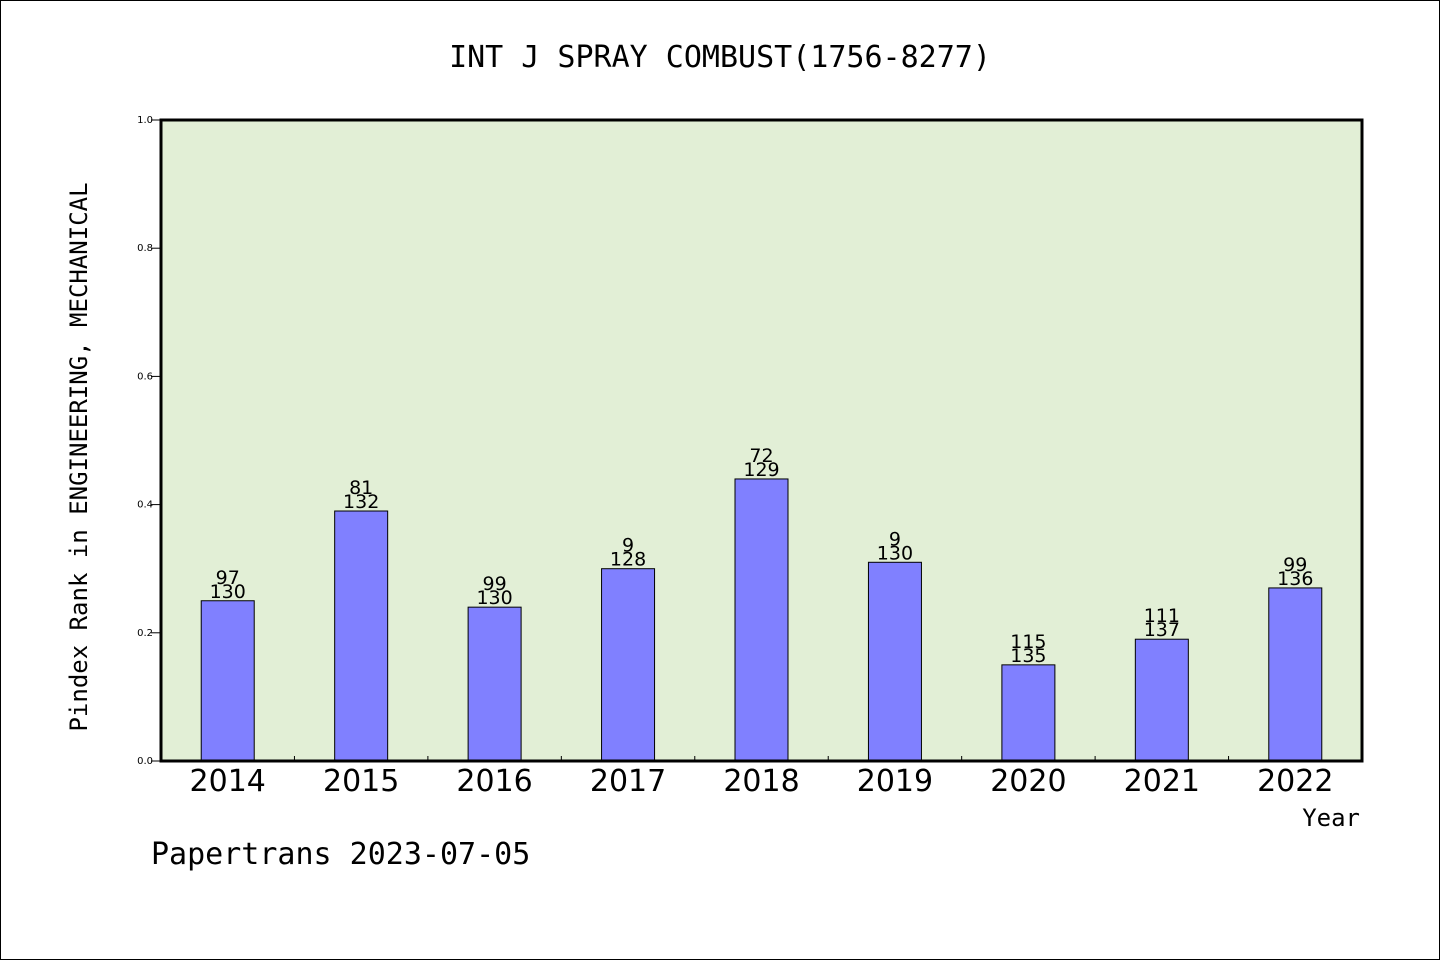 Image resolution: width=1440 pixels, height=960 pixels. What do you see at coordinates (145, 248) in the screenshot?
I see `y-tick-label: 0.8` at bounding box center [145, 248].